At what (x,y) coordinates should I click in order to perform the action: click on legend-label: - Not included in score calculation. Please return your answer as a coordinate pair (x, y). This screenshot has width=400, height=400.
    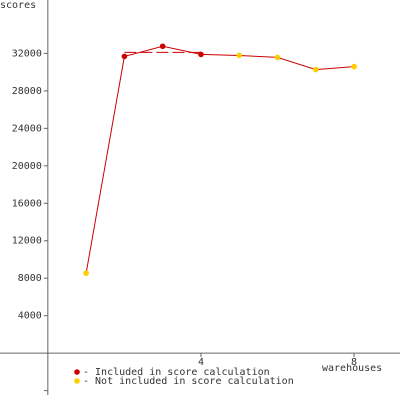
    Looking at the image, I should click on (188, 381).